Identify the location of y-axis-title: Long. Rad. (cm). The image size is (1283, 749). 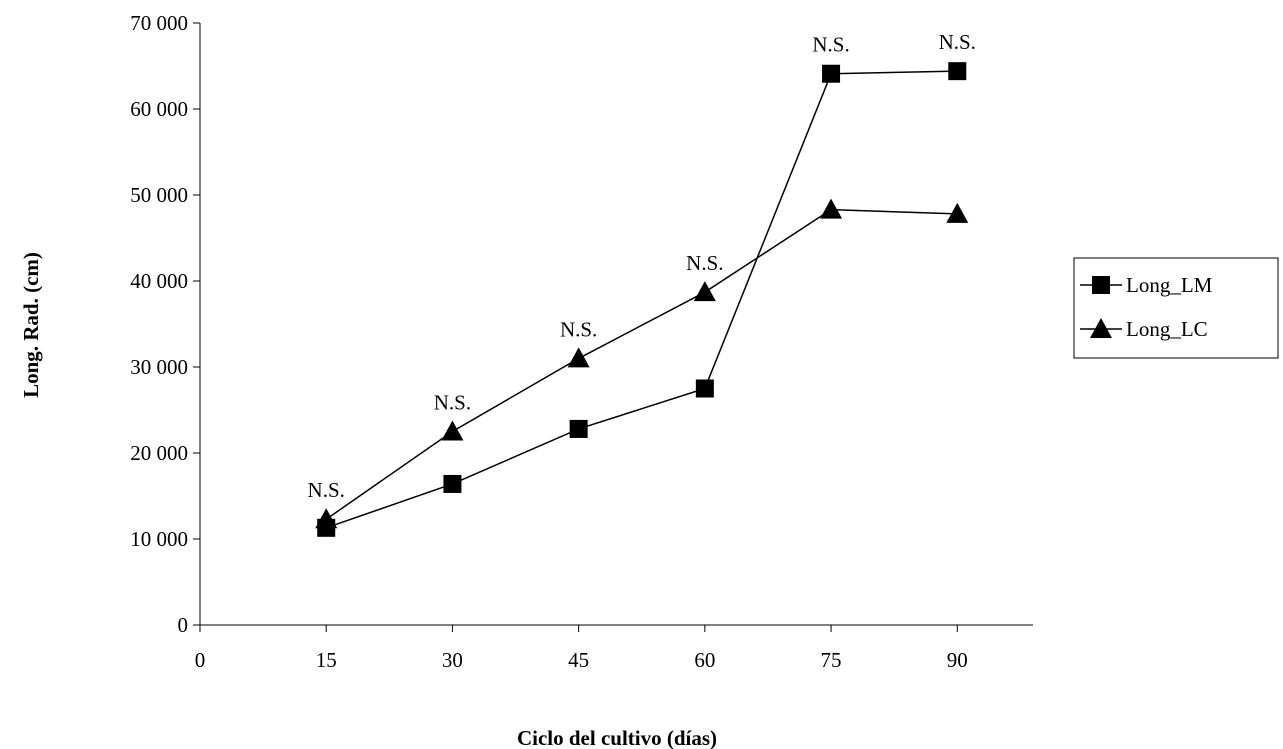
(31, 325).